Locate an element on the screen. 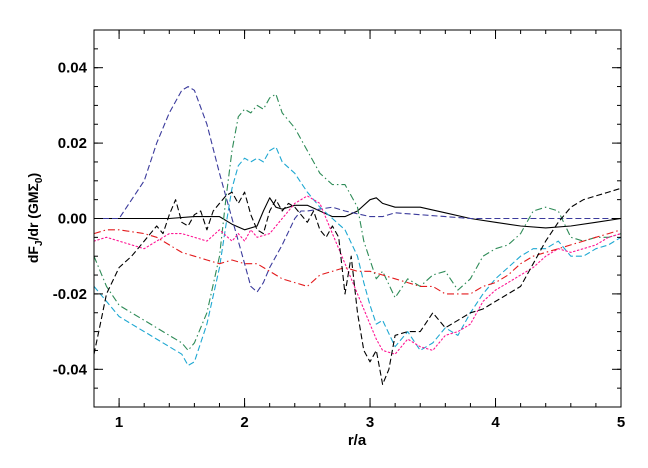  x-tick-label-5: 5 is located at coordinates (621, 422).